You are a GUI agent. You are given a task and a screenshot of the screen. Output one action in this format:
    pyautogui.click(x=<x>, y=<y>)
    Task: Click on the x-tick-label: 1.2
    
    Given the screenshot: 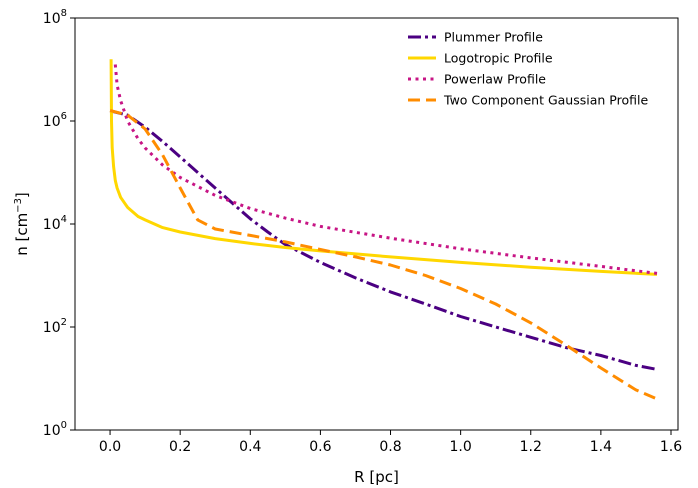 What is the action you would take?
    pyautogui.click(x=531, y=447)
    